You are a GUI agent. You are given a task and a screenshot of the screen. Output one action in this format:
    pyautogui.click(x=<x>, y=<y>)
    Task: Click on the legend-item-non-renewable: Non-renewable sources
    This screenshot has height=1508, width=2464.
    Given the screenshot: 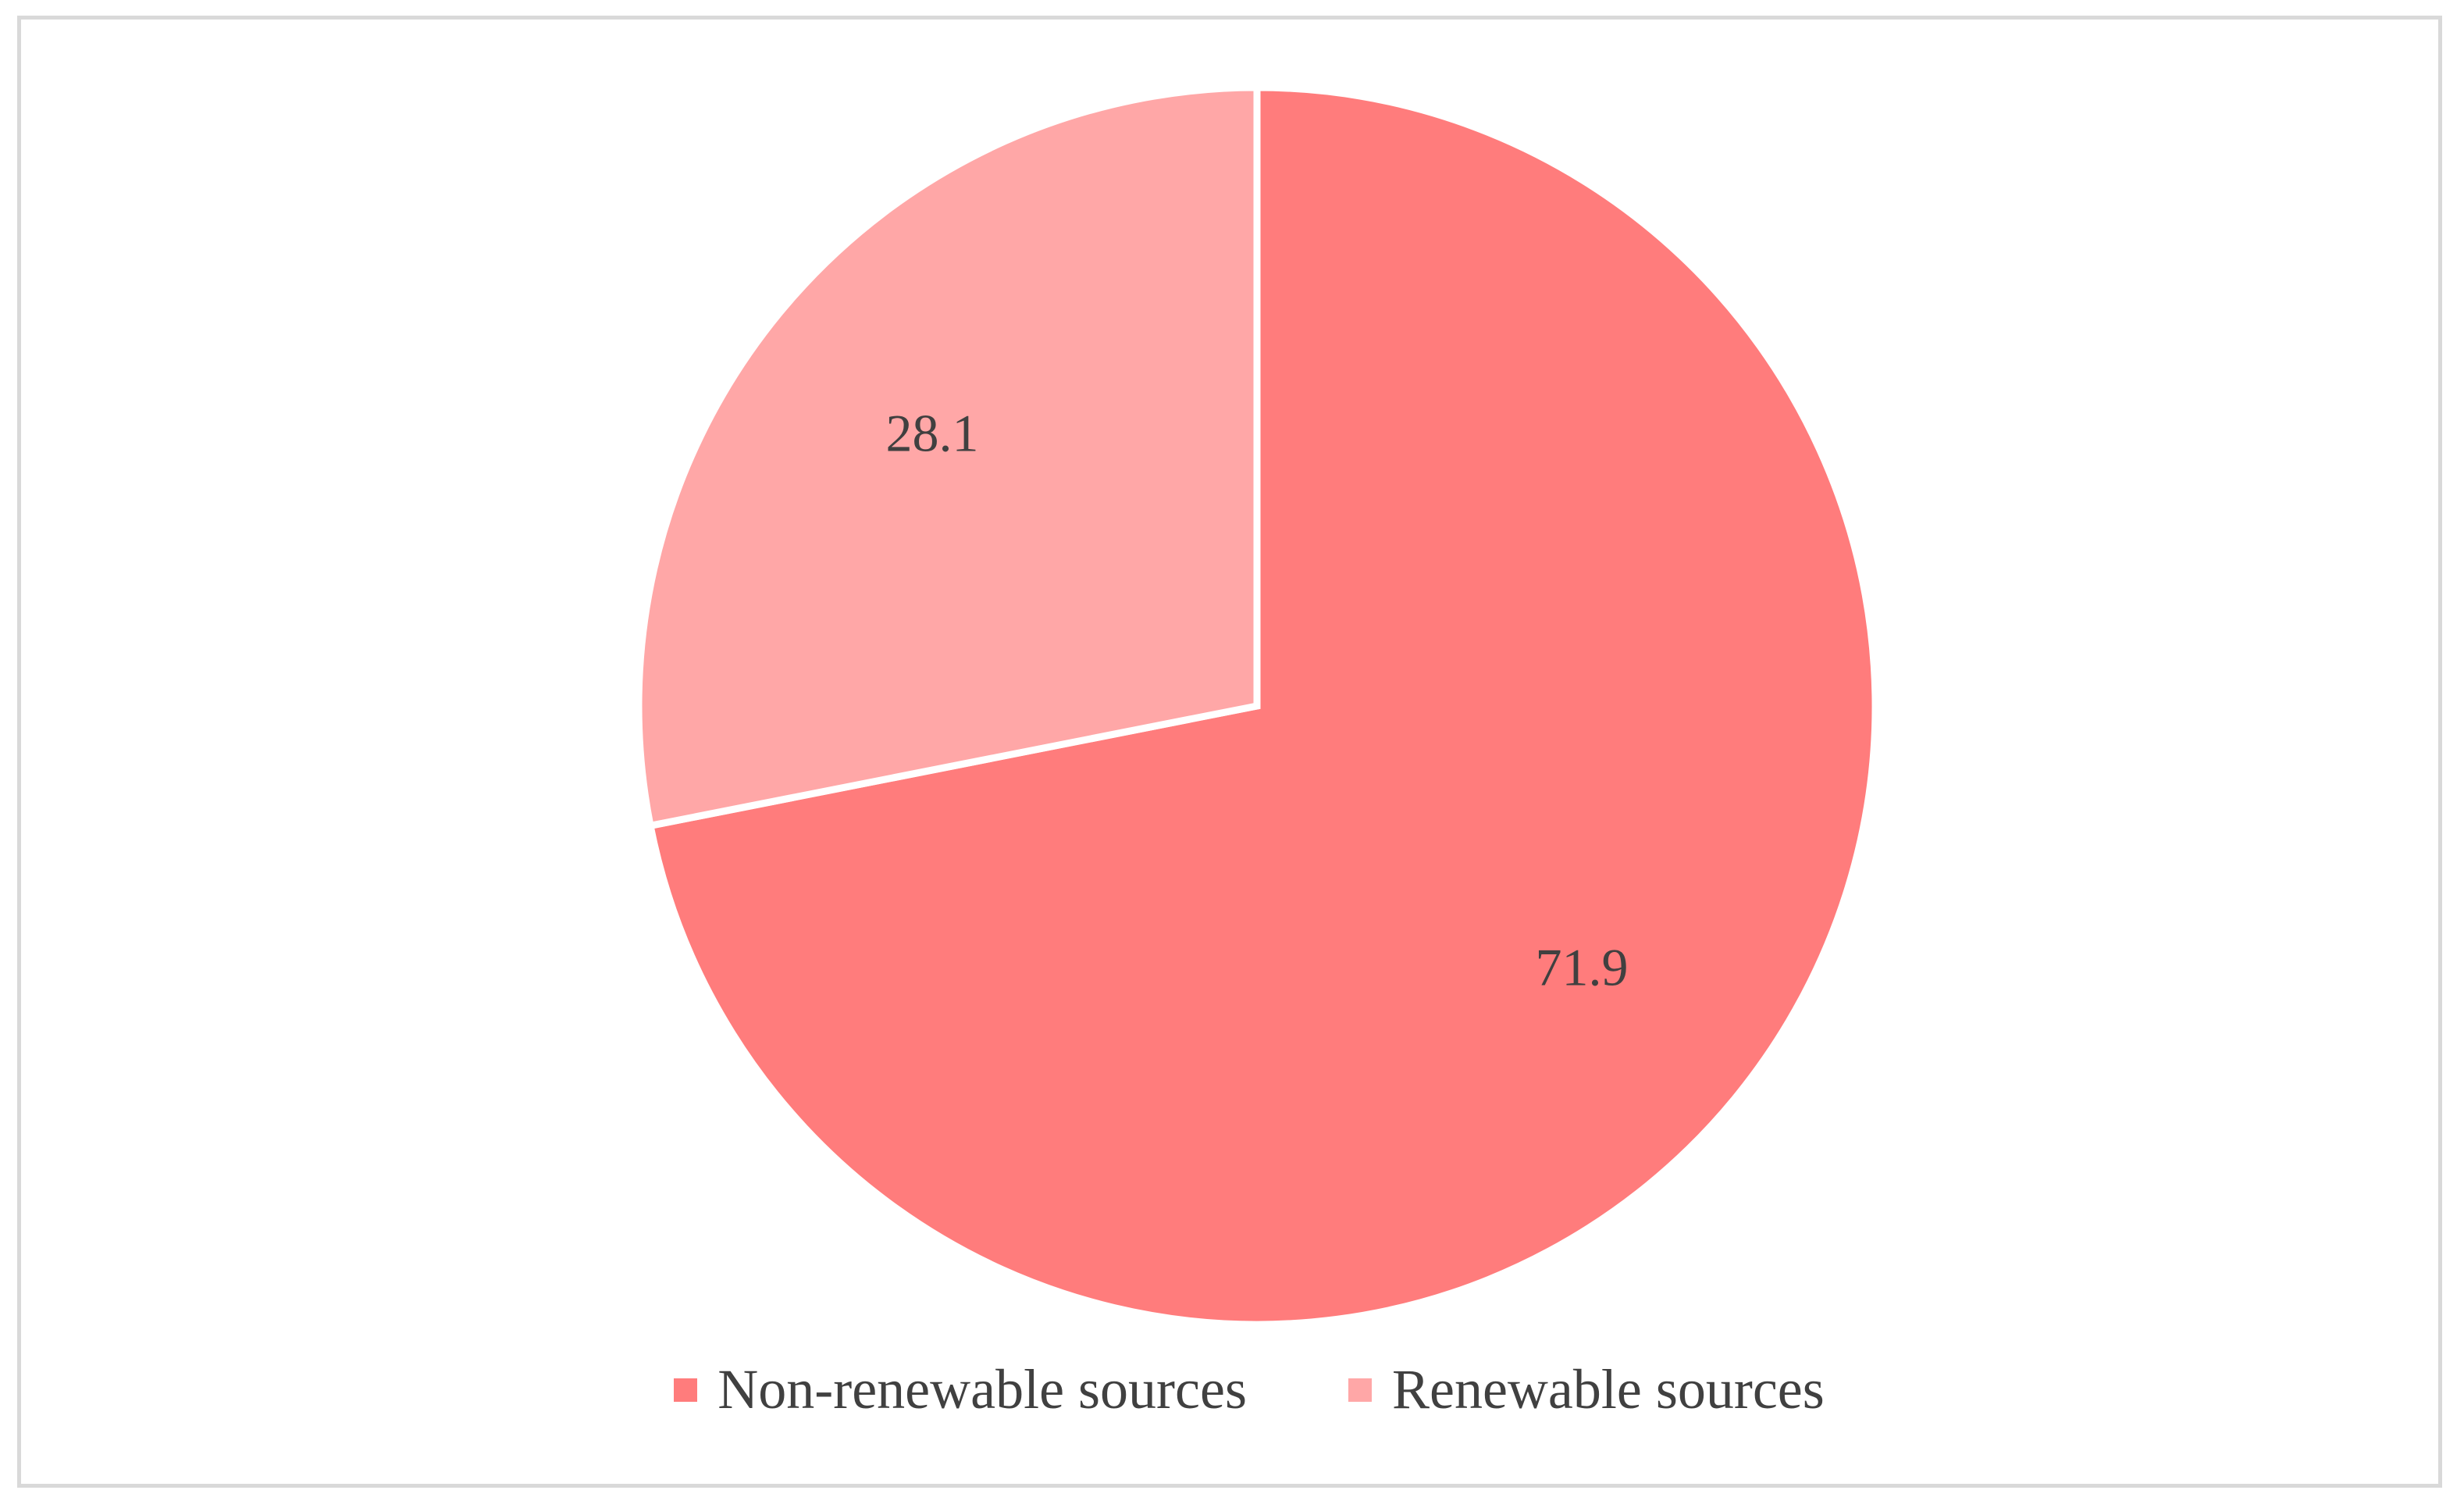 What is the action you would take?
    pyautogui.click(x=961, y=1389)
    